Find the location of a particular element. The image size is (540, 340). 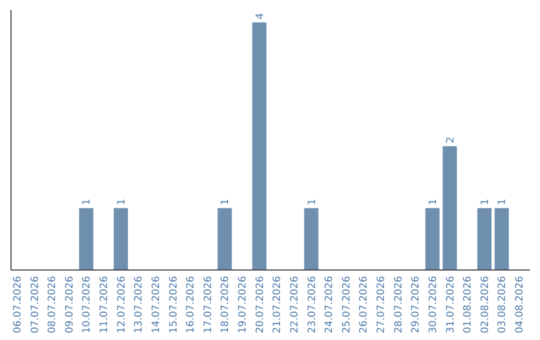

x-tick-label: 20.07.2026 is located at coordinates (260, 305).